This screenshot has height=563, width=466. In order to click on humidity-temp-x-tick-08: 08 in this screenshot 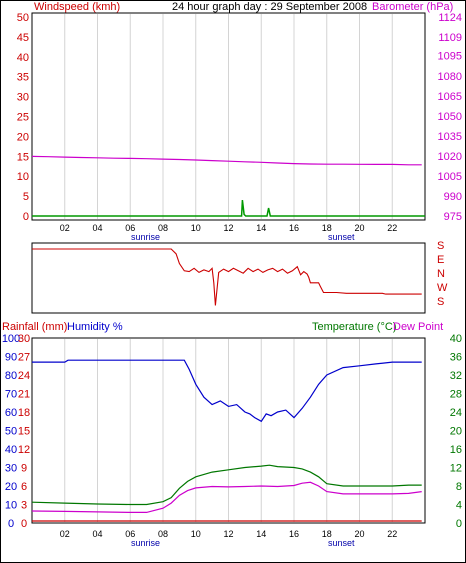, I will do `click(163, 534)`.